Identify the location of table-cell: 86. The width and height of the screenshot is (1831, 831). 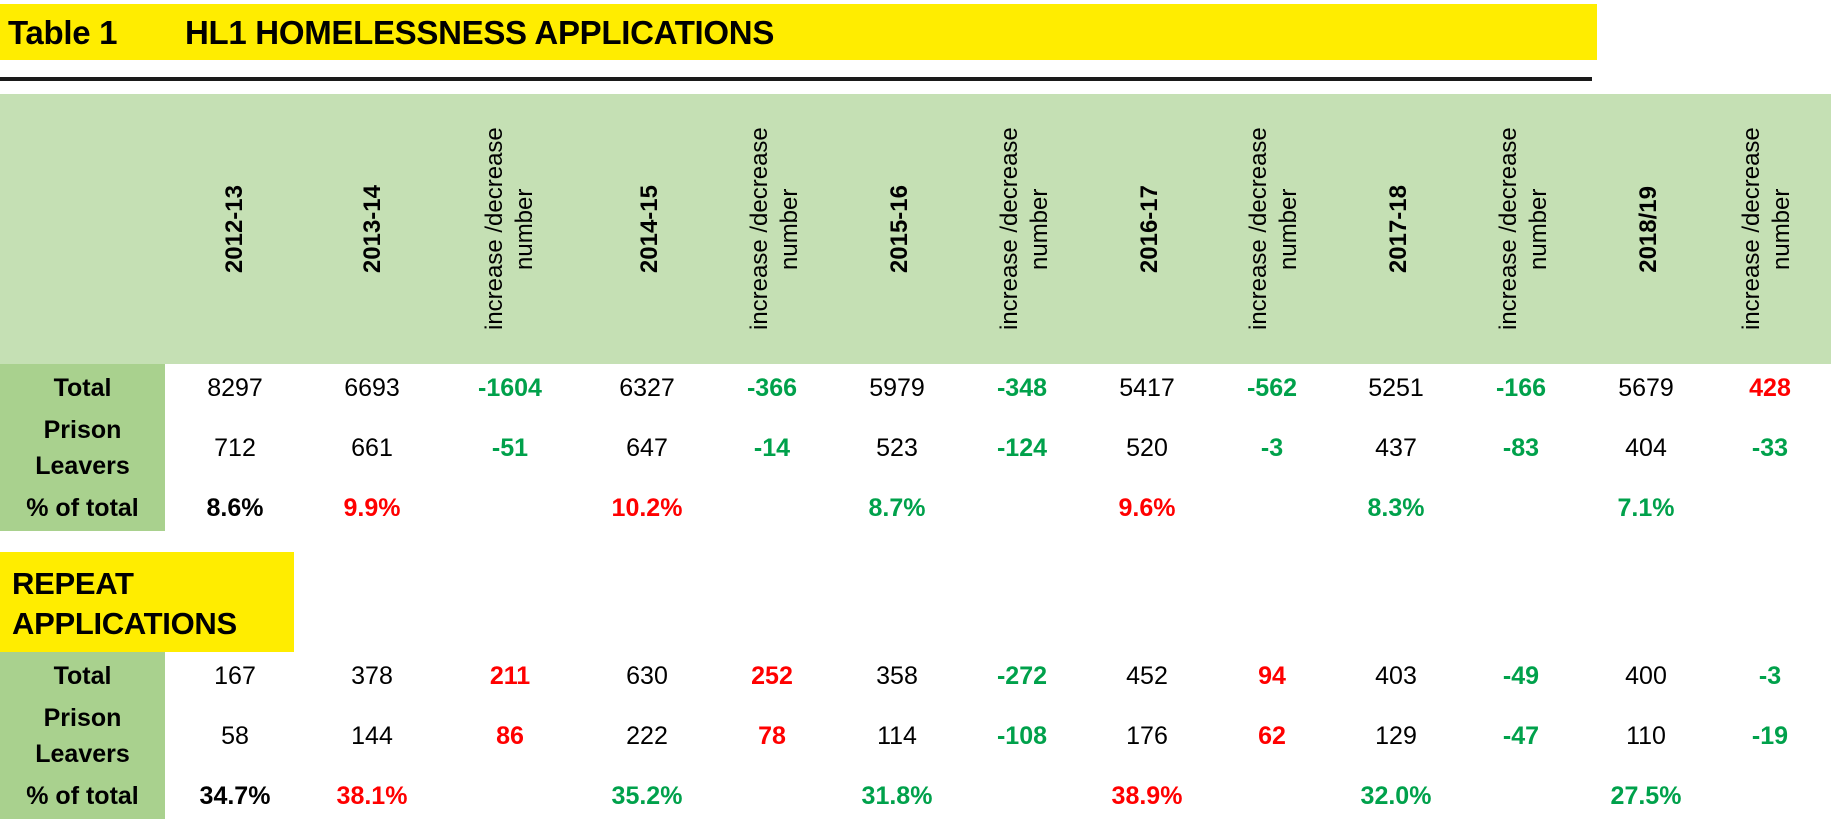
(510, 735).